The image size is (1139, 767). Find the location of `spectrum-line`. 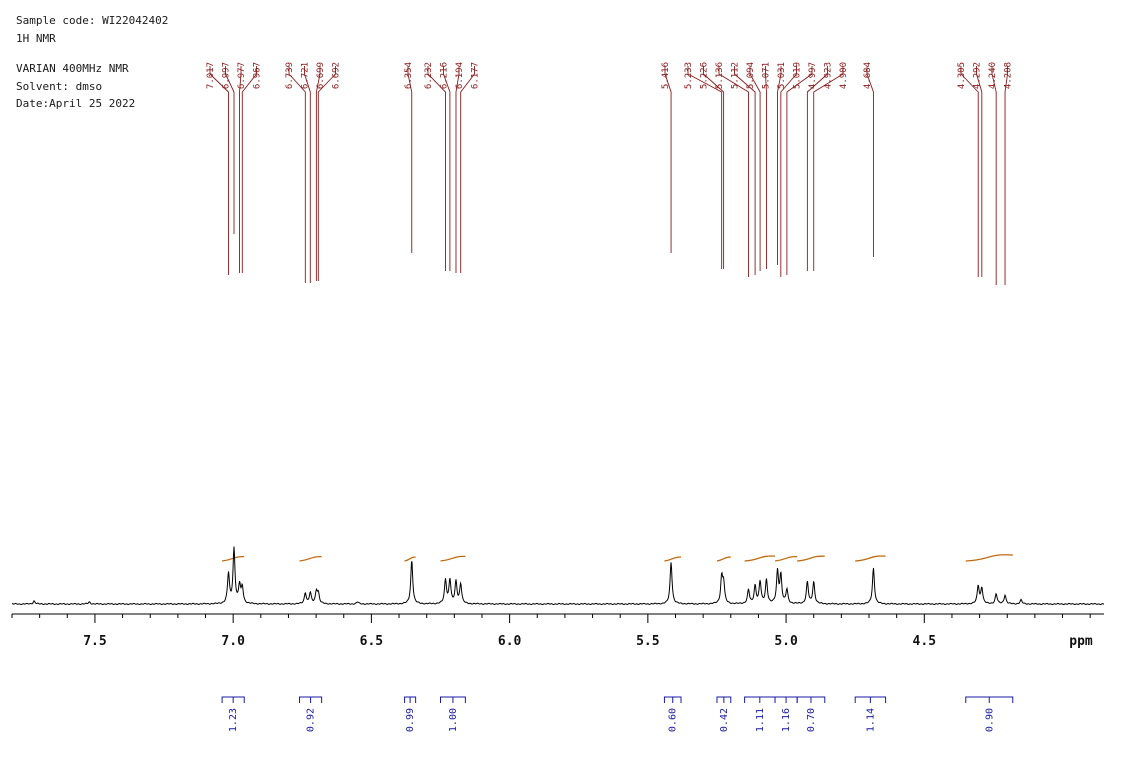

spectrum-line is located at coordinates (558, 576).